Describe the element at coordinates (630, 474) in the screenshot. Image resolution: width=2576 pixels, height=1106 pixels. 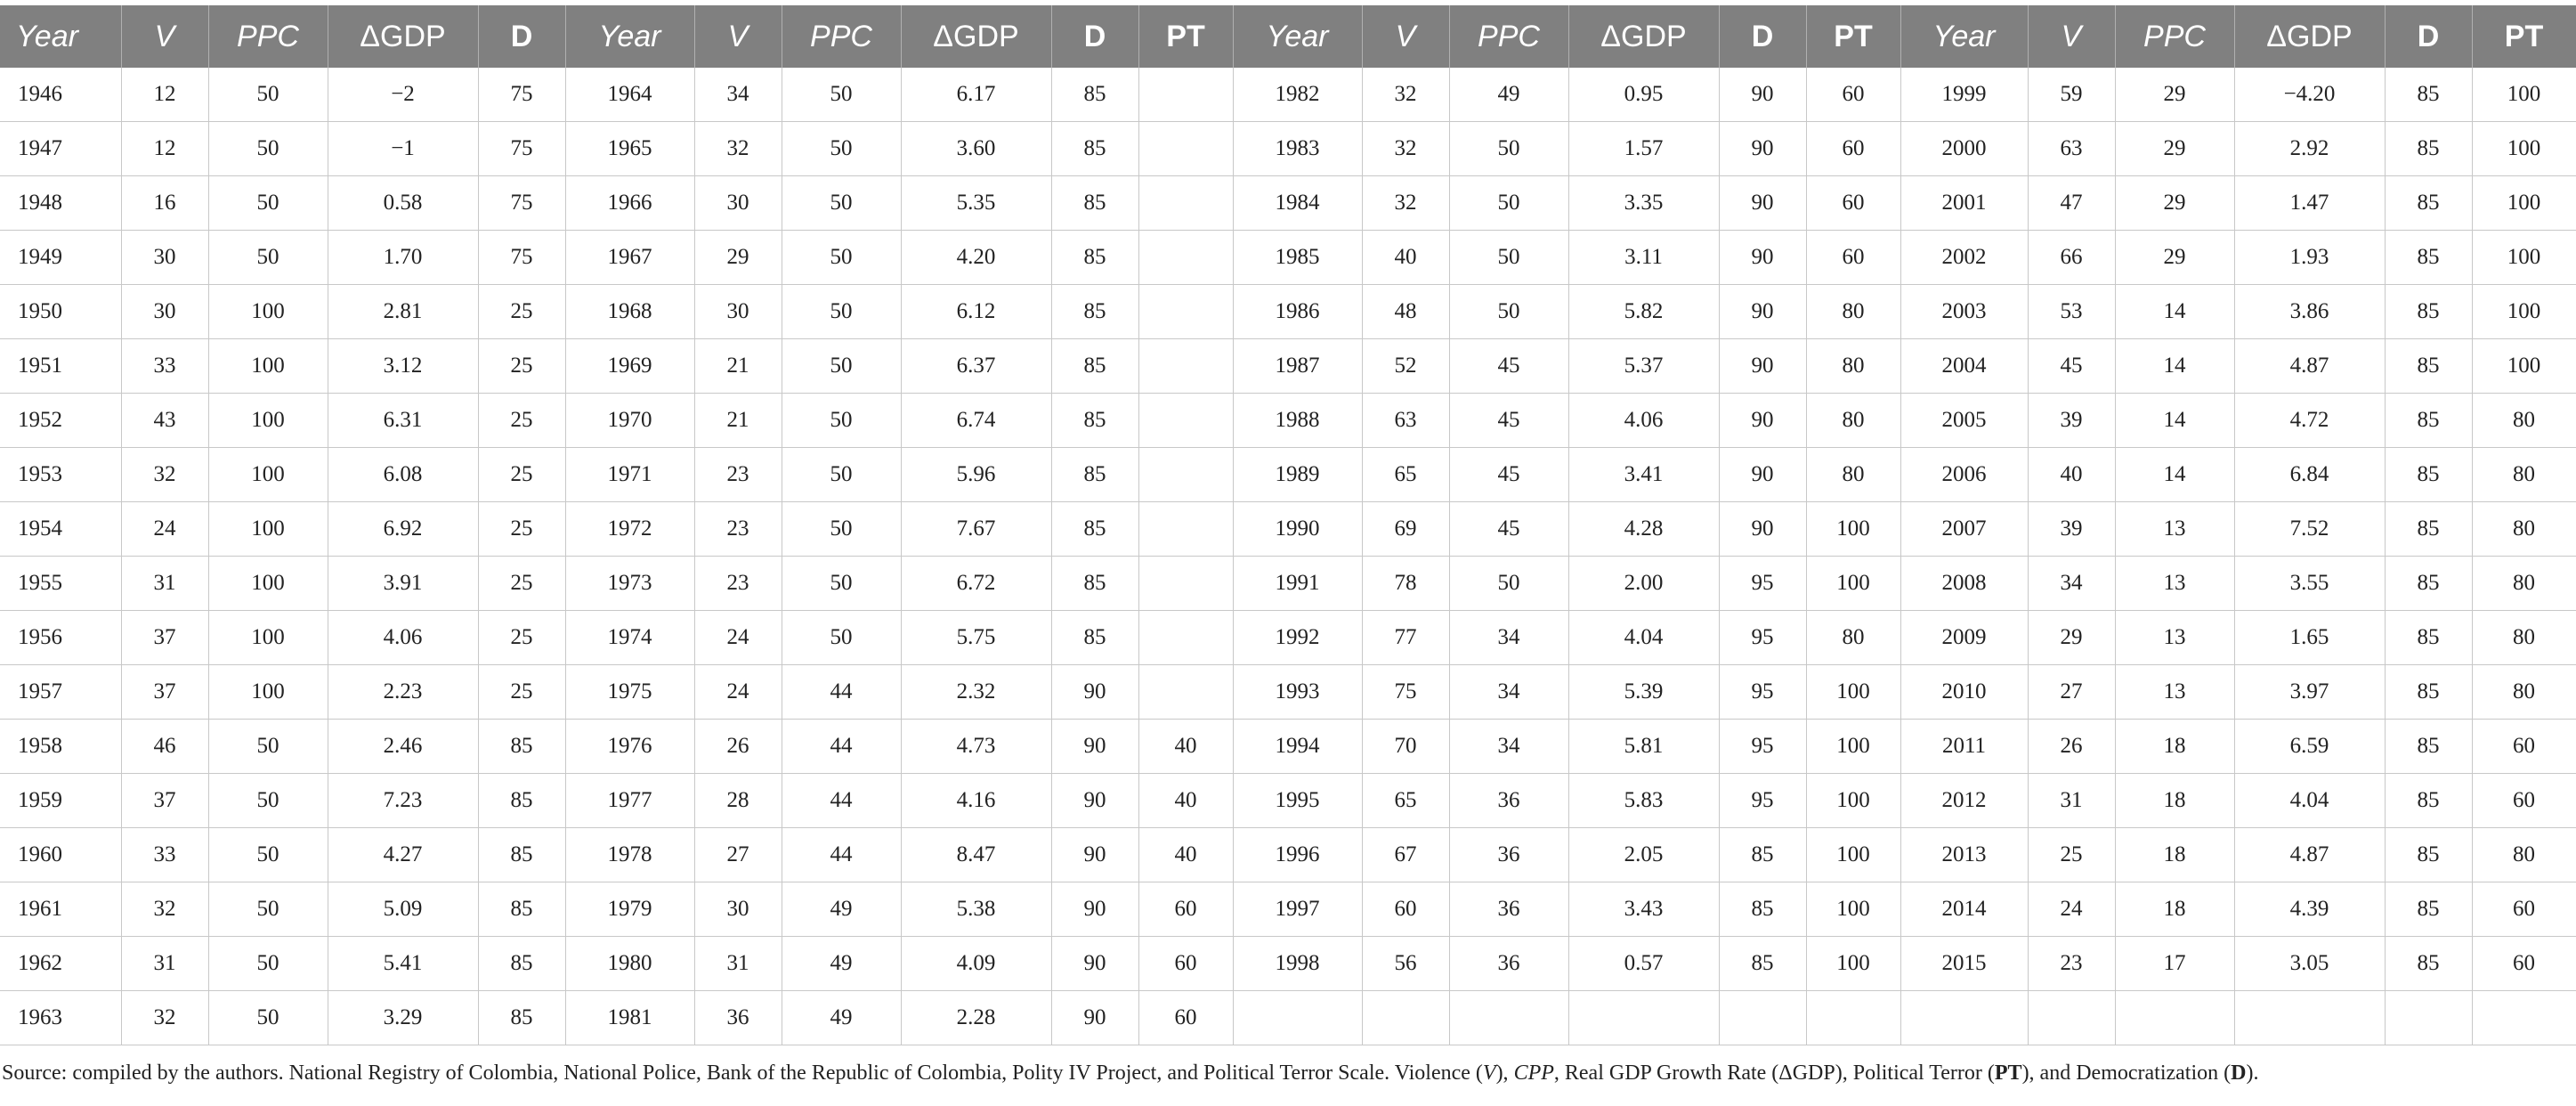
I see `table-cell: 1971` at that location.